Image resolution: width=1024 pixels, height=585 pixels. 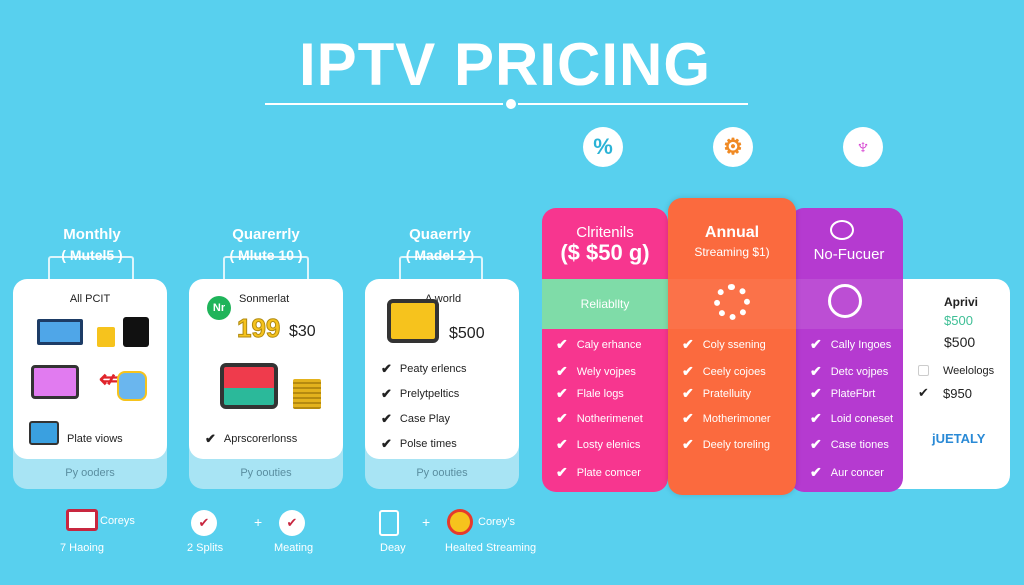 What do you see at coordinates (205, 548) in the screenshot?
I see `bottom-caption: 2 Splits` at bounding box center [205, 548].